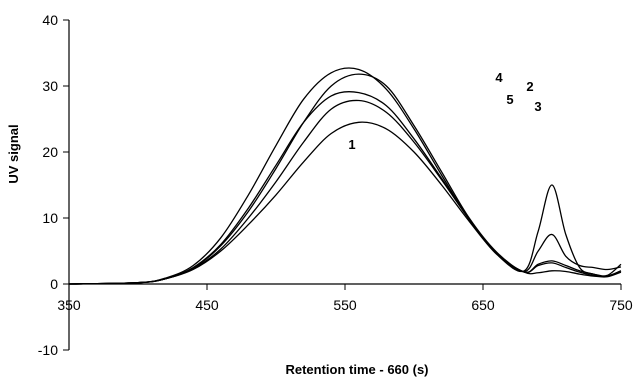 The width and height of the screenshot is (633, 382). I want to click on x-axis-ticks: 350 450 550 650 750, so click(345, 298).